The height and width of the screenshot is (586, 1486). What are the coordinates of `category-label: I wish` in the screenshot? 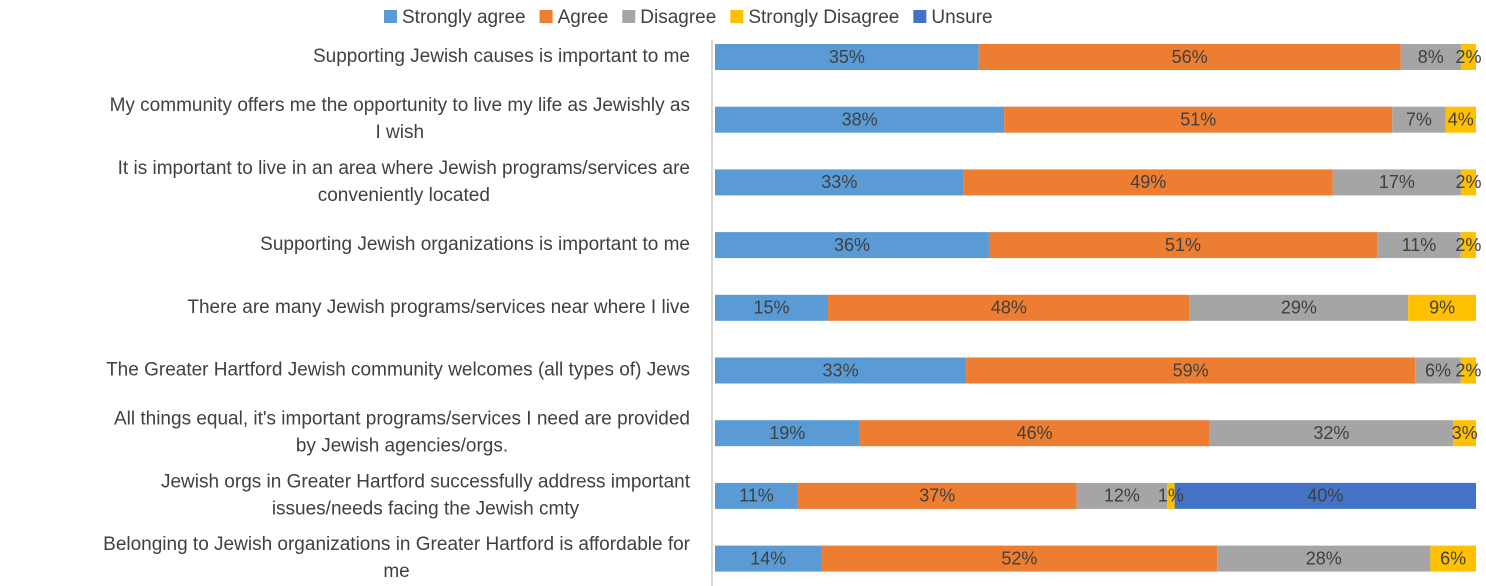 It's located at (400, 132).